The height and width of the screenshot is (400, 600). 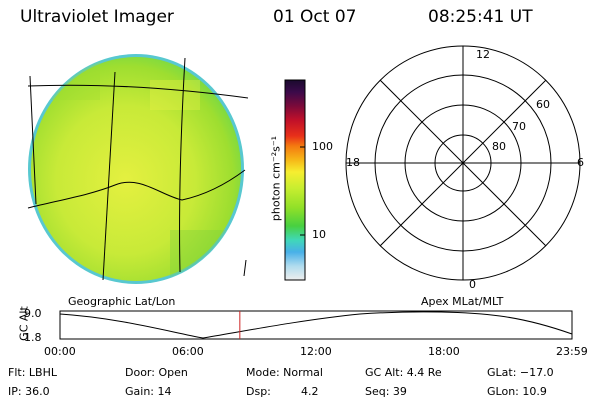 What do you see at coordinates (156, 372) in the screenshot?
I see `status-door: Door: Open` at bounding box center [156, 372].